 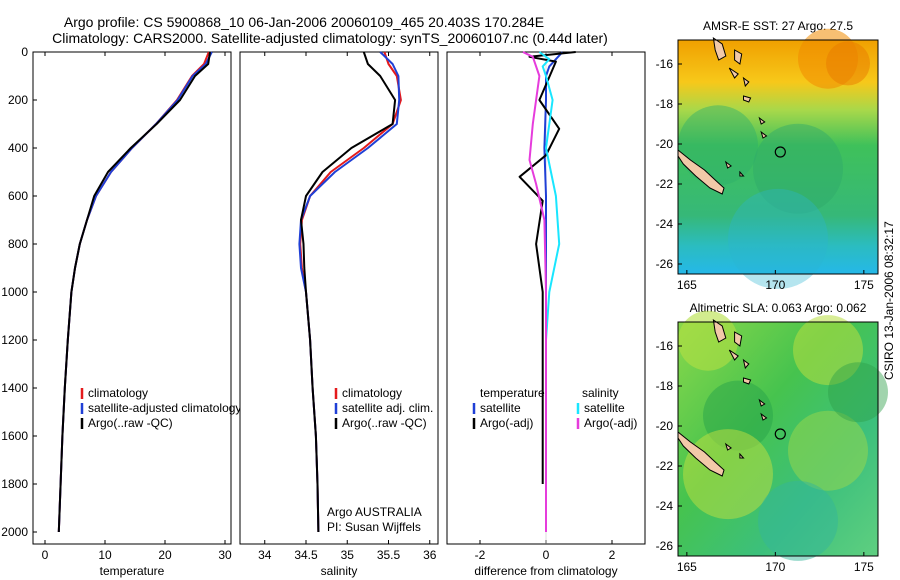 What do you see at coordinates (14, 340) in the screenshot?
I see `y-tick-label: 1200` at bounding box center [14, 340].